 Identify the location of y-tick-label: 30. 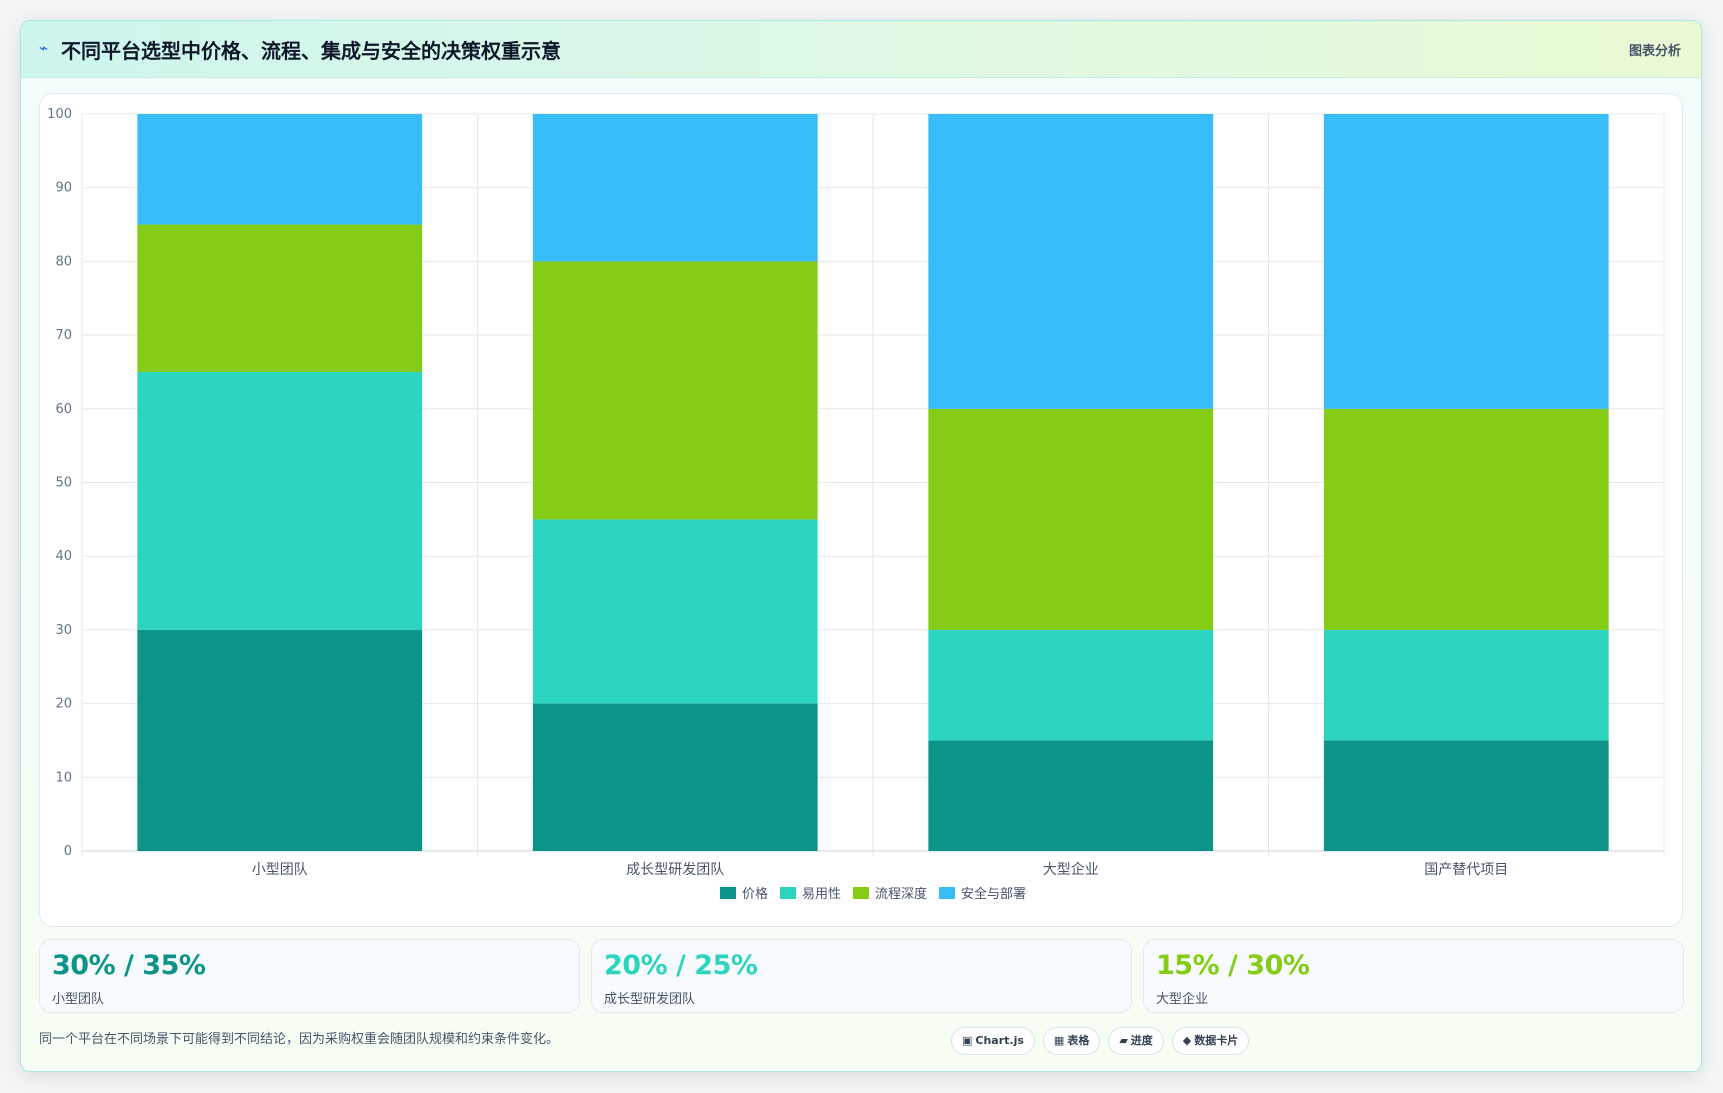
(63, 630).